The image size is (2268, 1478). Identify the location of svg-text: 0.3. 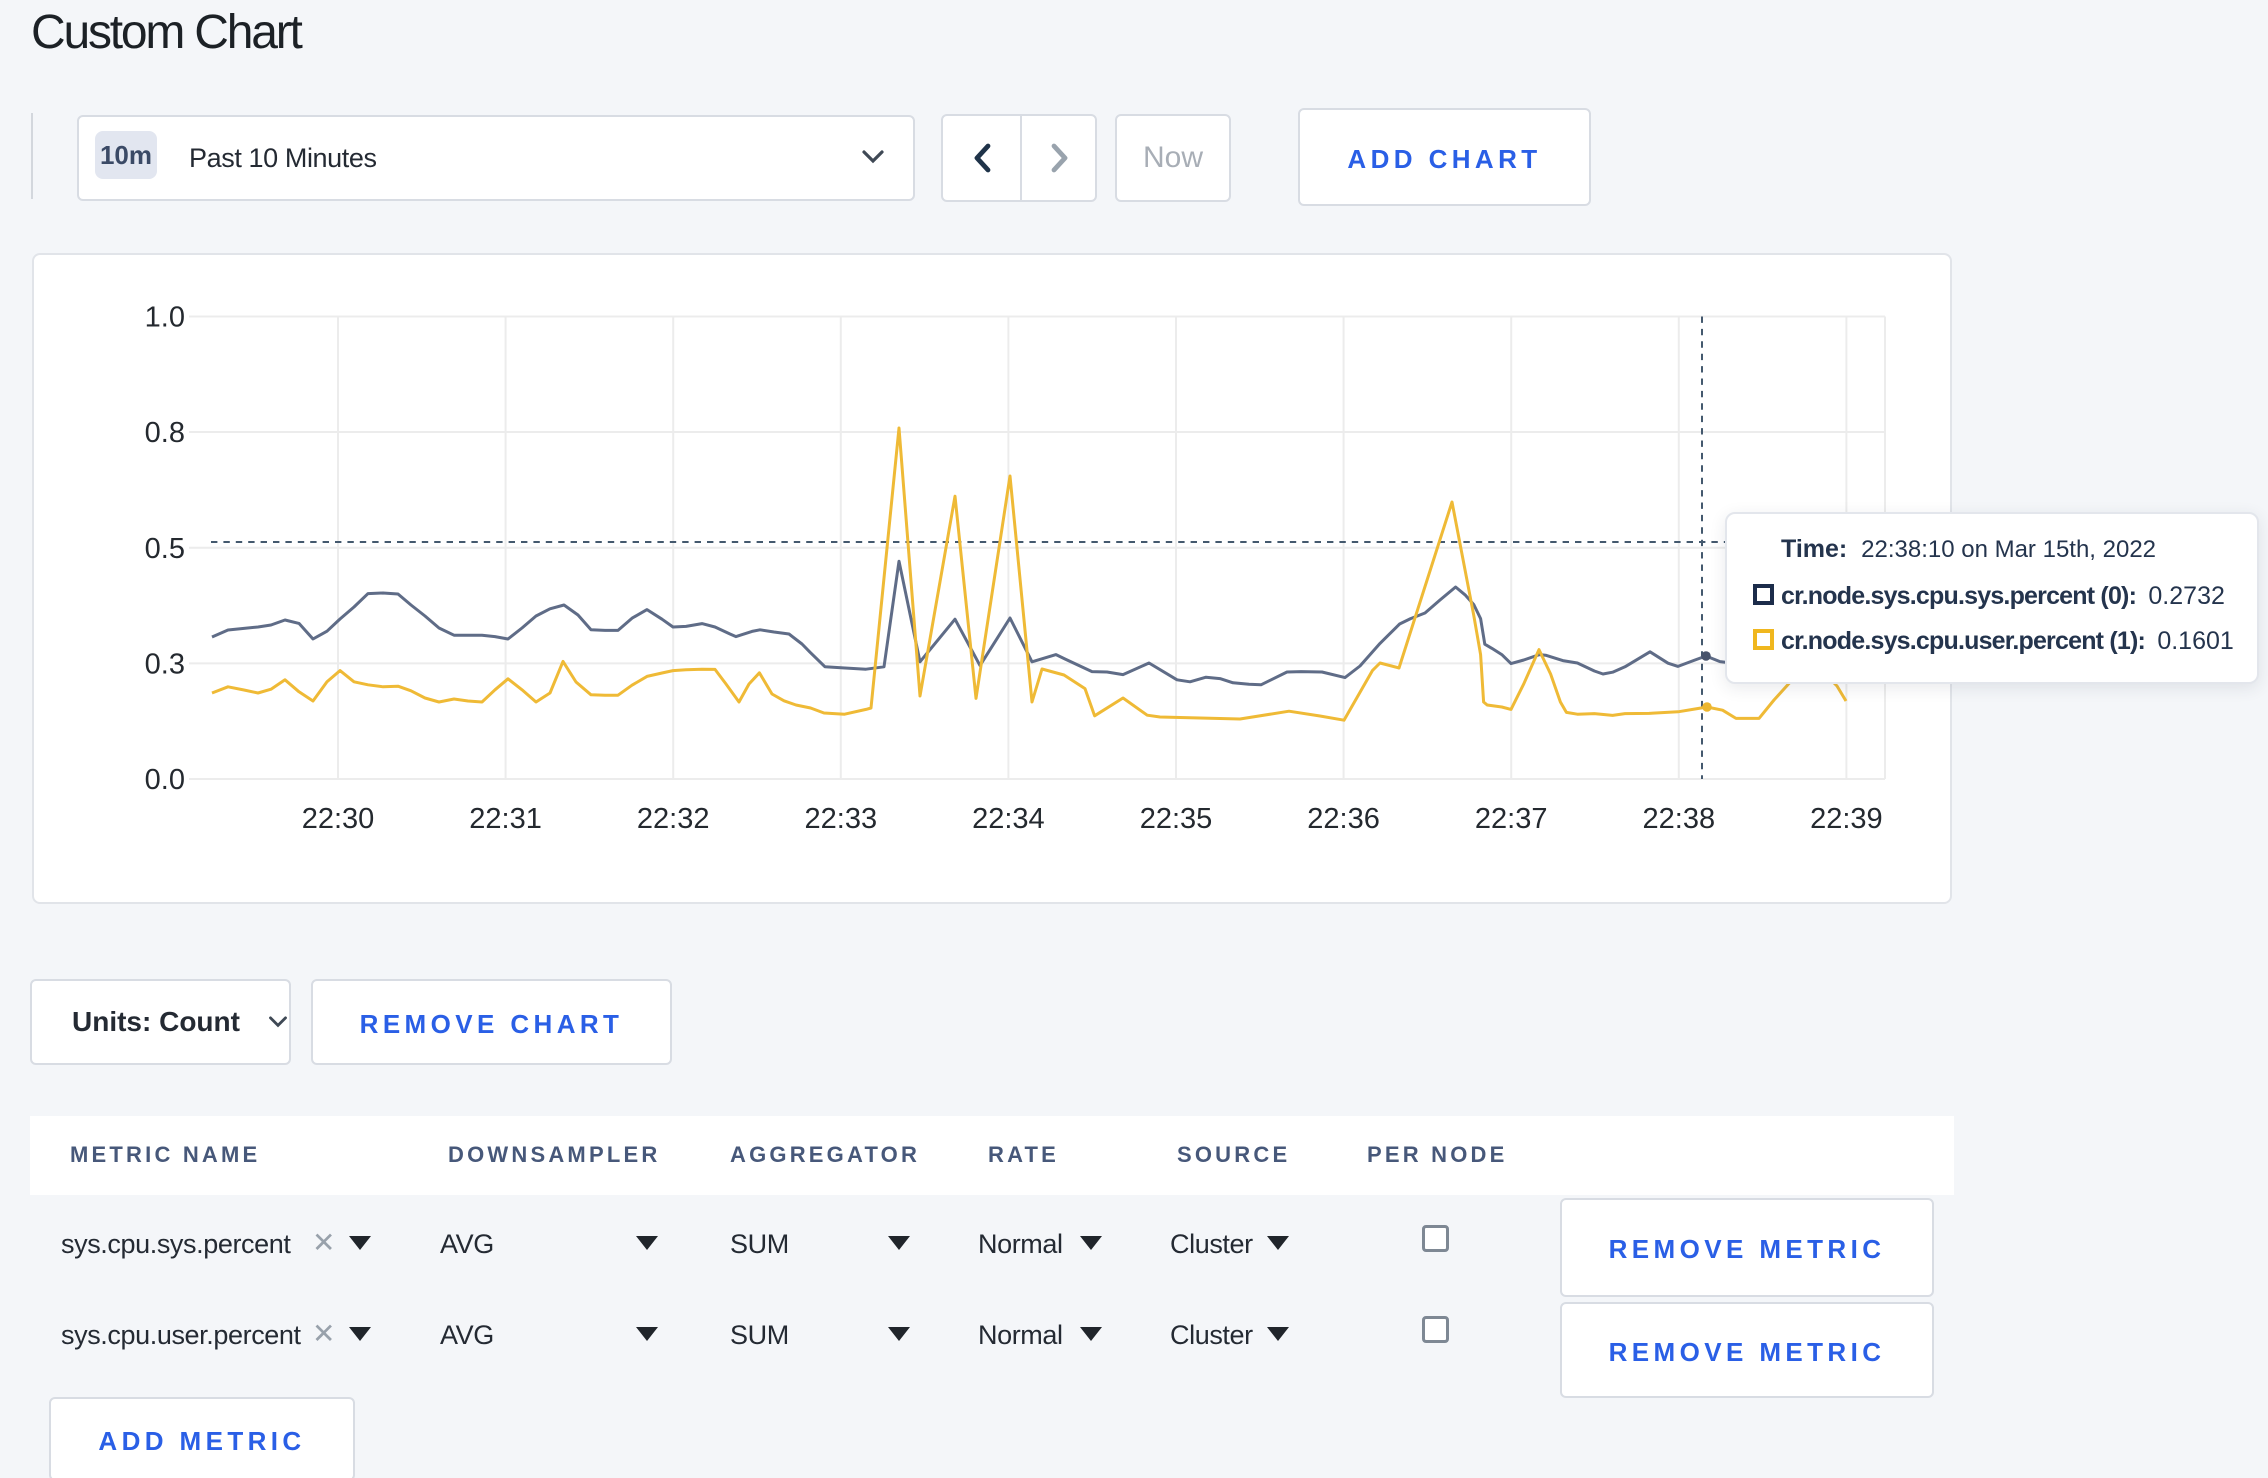
(165, 664).